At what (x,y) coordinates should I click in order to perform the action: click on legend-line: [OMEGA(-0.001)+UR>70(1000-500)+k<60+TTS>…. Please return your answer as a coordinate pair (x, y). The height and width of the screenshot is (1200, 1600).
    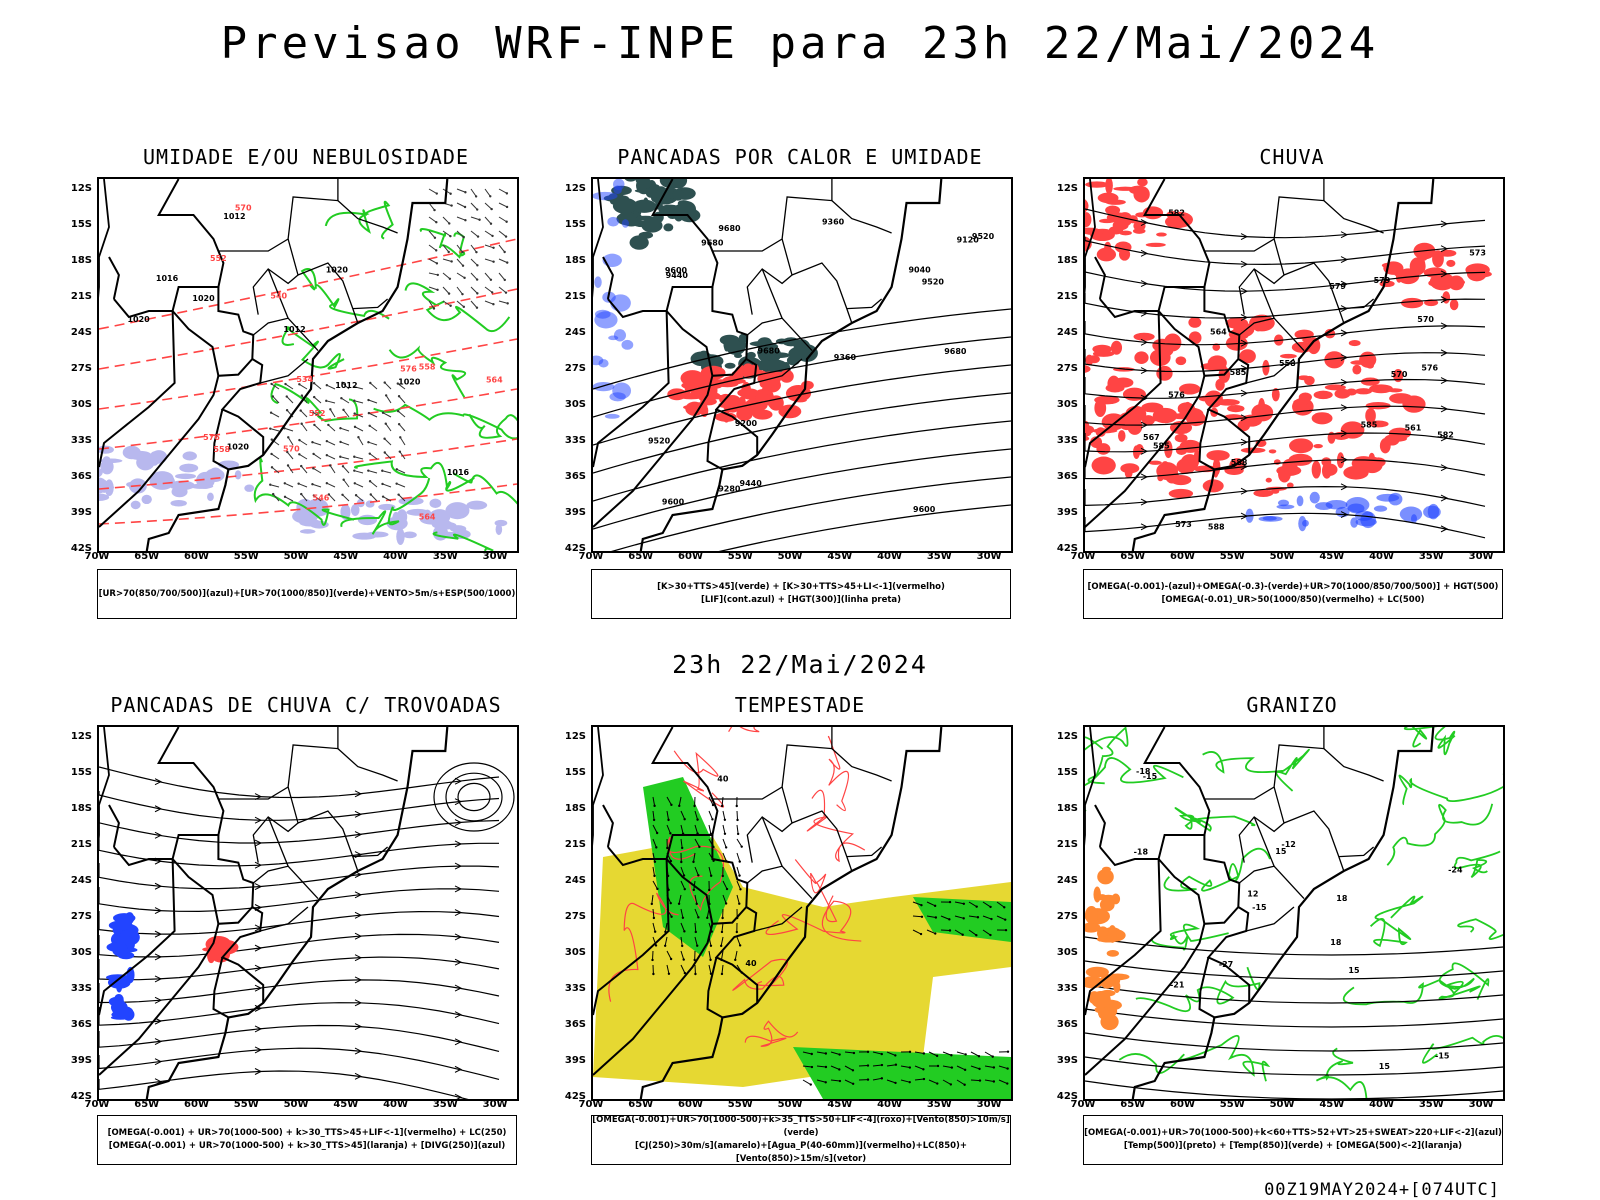
    Looking at the image, I should click on (1293, 1133).